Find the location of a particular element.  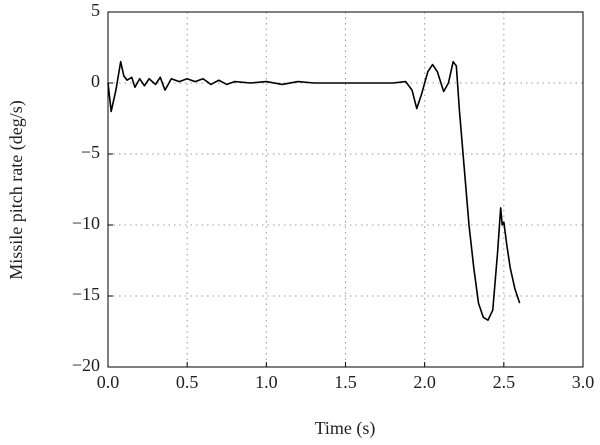

x-tick-label: 2.5 is located at coordinates (504, 382).